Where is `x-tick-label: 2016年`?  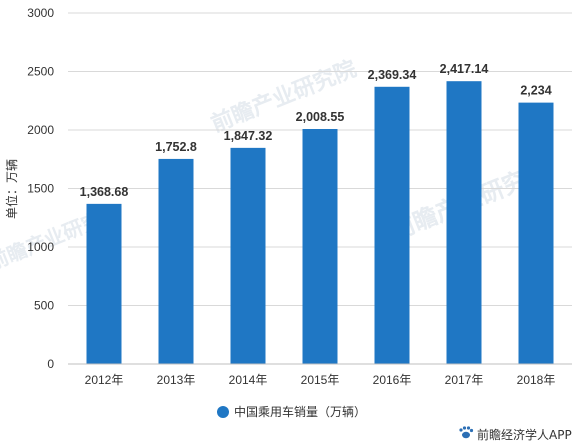
x-tick-label: 2016年 is located at coordinates (392, 380).